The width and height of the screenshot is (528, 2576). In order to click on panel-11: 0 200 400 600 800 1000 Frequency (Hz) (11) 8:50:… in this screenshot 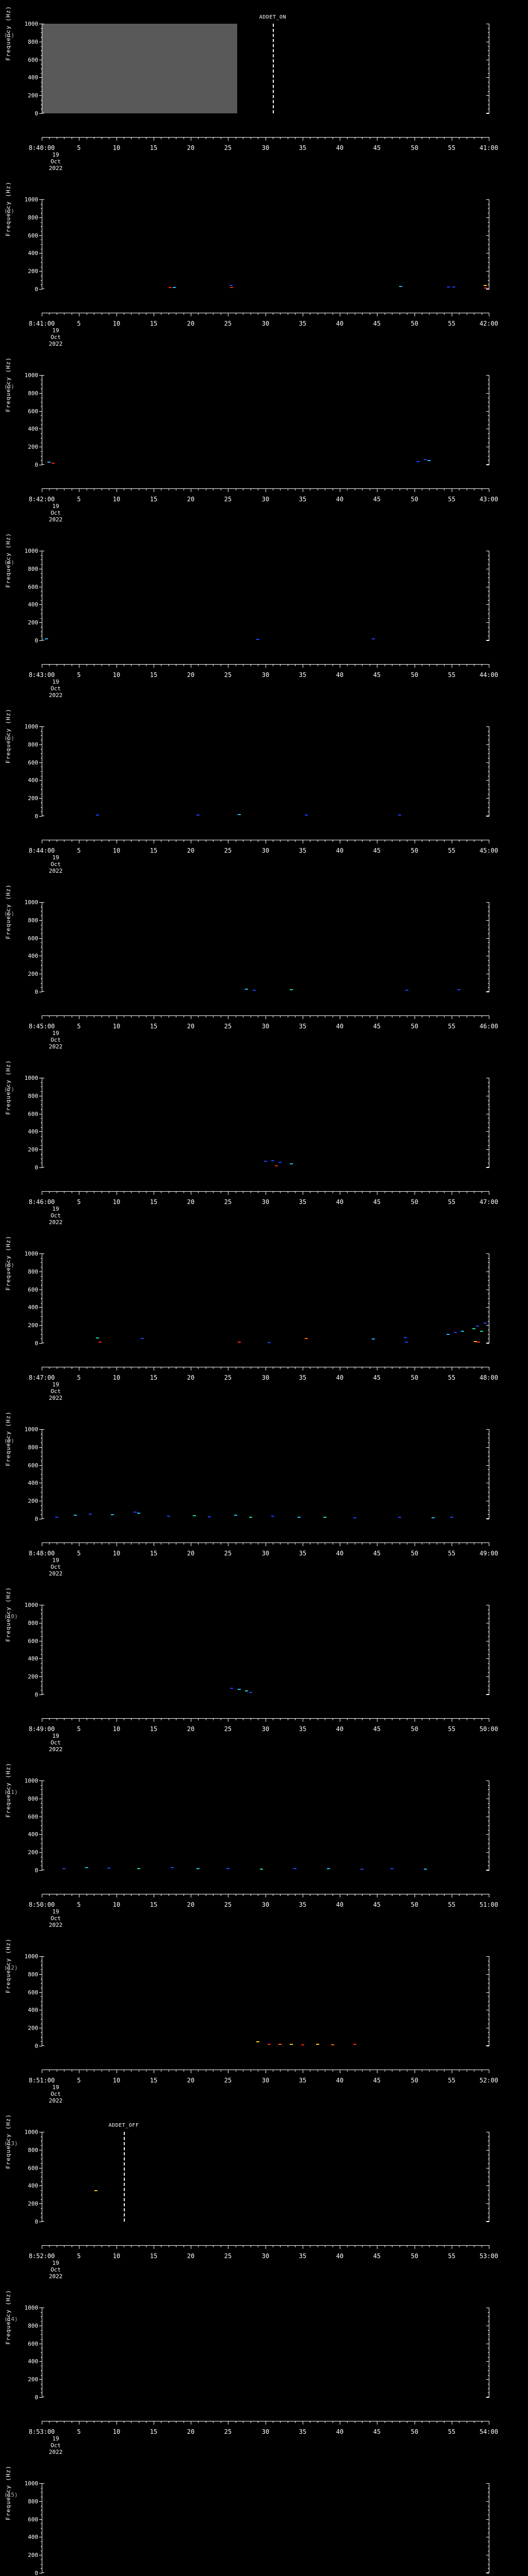, I will do `click(264, 1853)`.